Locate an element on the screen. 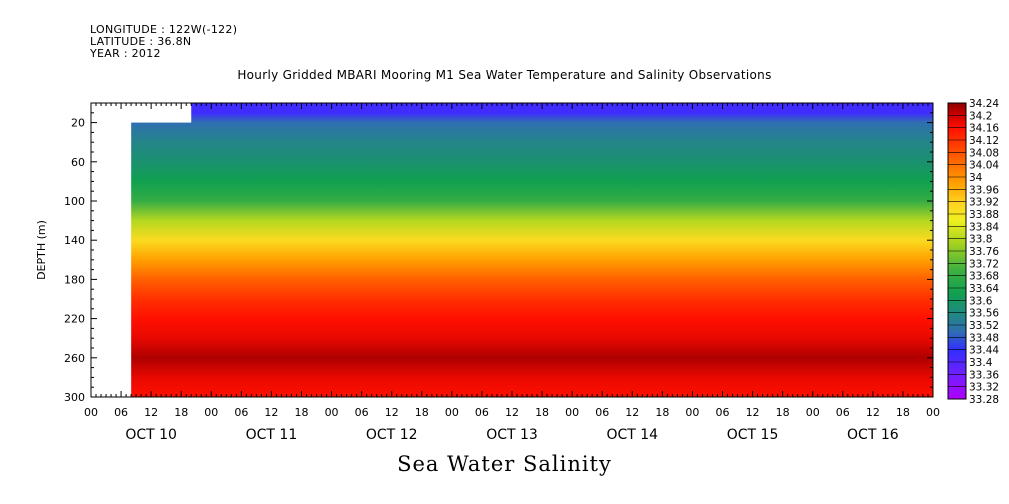 The image size is (1009, 504). x-day-label: OCT 15 is located at coordinates (753, 435).